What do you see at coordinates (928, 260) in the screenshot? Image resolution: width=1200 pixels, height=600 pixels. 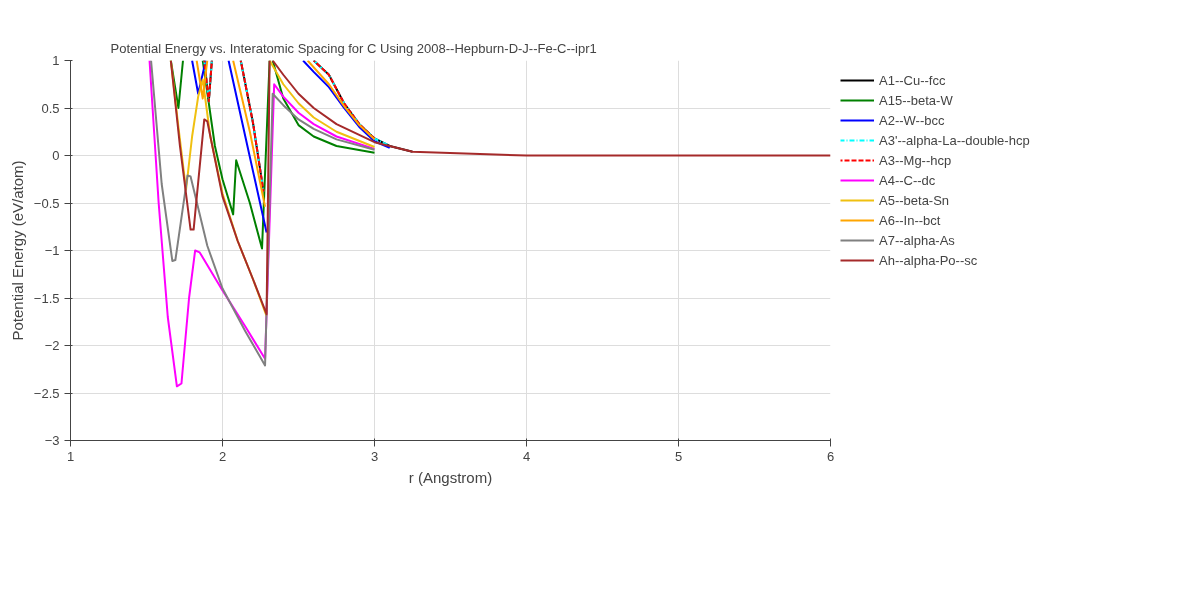 I see `legend-label: Ah--alpha-Po--sc` at bounding box center [928, 260].